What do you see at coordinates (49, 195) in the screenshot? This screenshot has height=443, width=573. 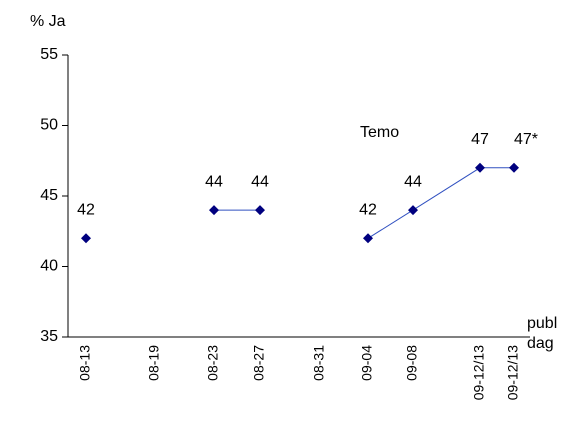 I see `y-tick-label: 45` at bounding box center [49, 195].